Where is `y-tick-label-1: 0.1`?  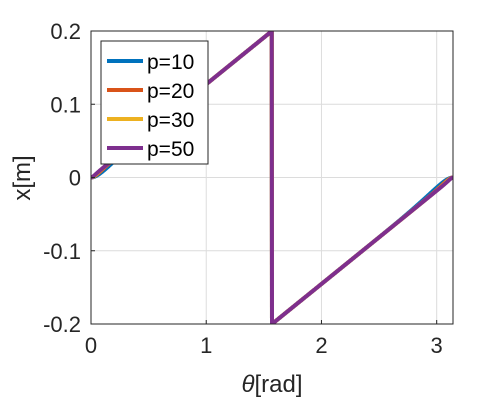 y-tick-label-1: 0.1 is located at coordinates (65, 104).